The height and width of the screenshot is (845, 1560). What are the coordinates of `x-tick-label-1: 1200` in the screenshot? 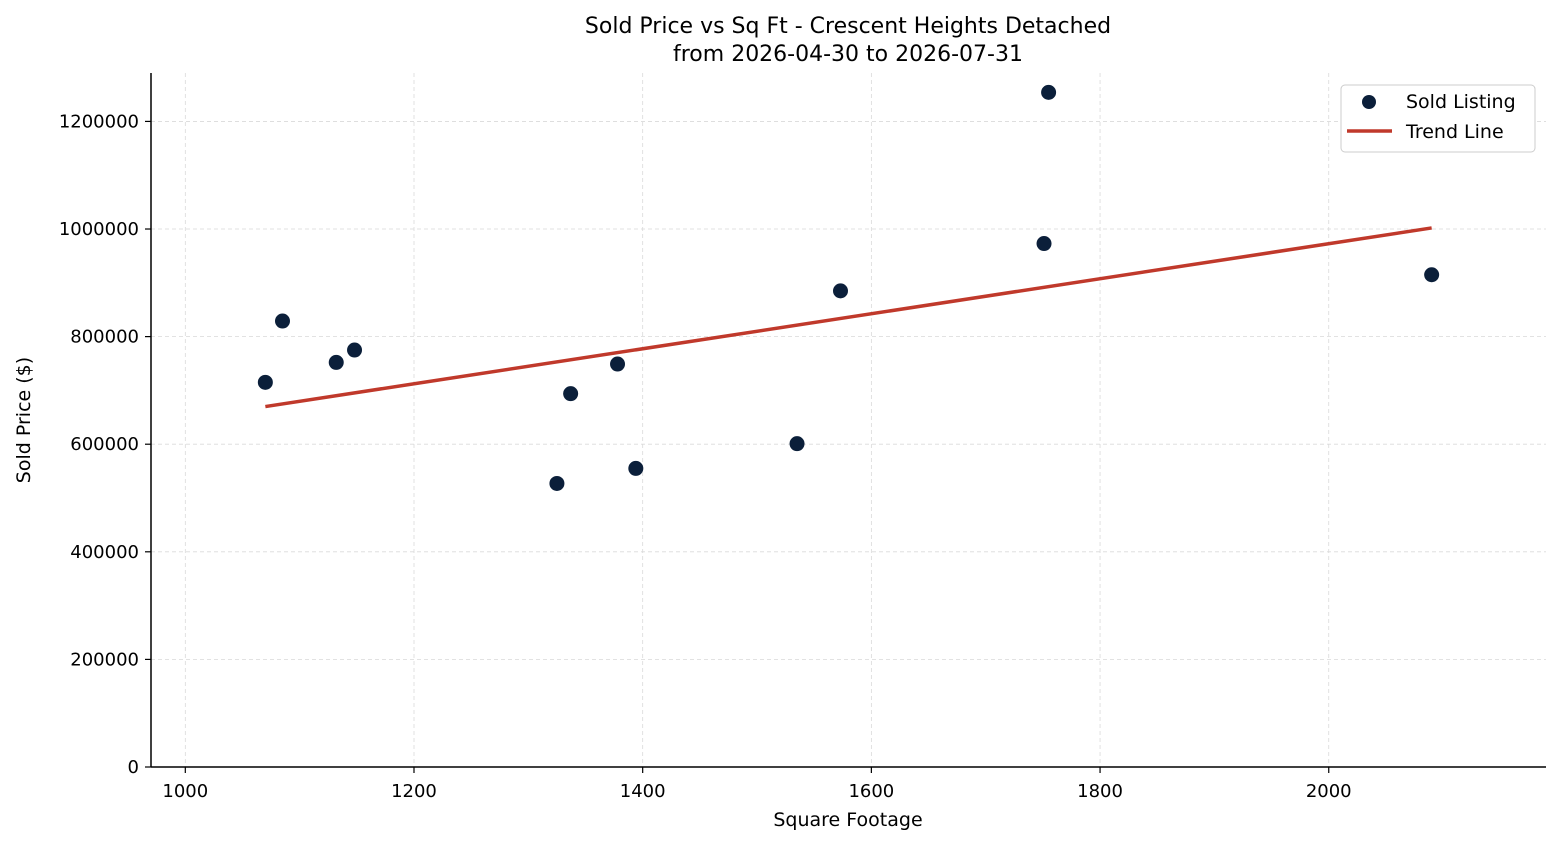 It's located at (414, 791).